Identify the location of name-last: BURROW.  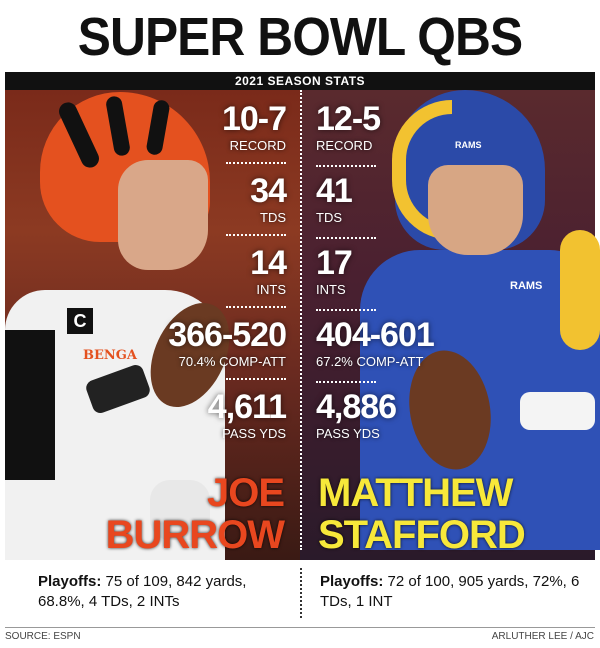
(195, 535).